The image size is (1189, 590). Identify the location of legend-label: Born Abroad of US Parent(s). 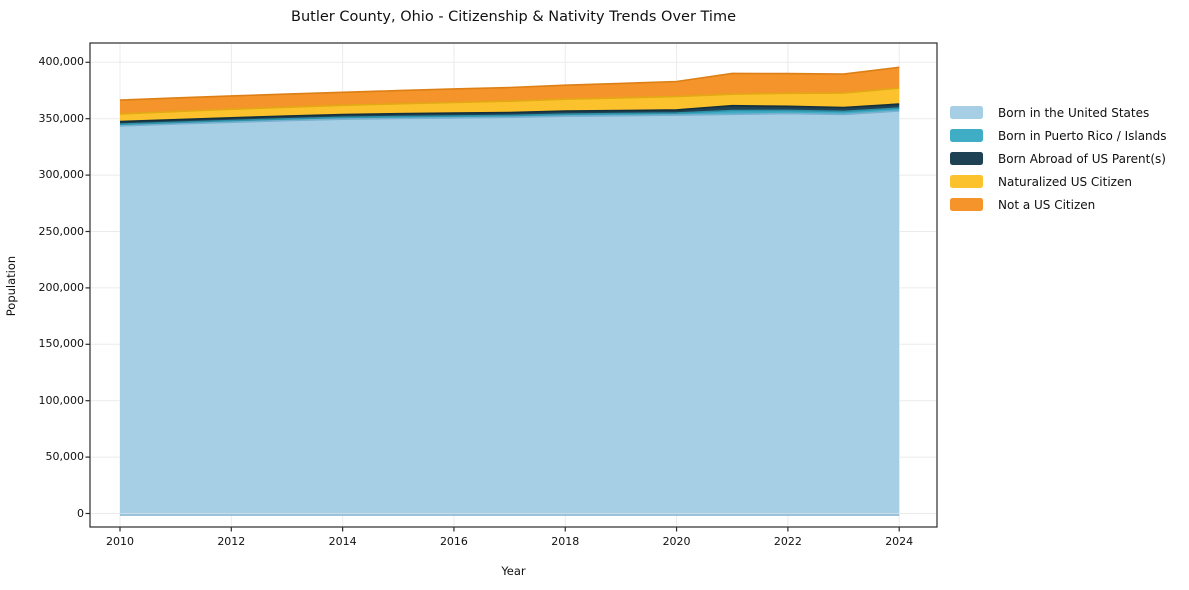
(1082, 158).